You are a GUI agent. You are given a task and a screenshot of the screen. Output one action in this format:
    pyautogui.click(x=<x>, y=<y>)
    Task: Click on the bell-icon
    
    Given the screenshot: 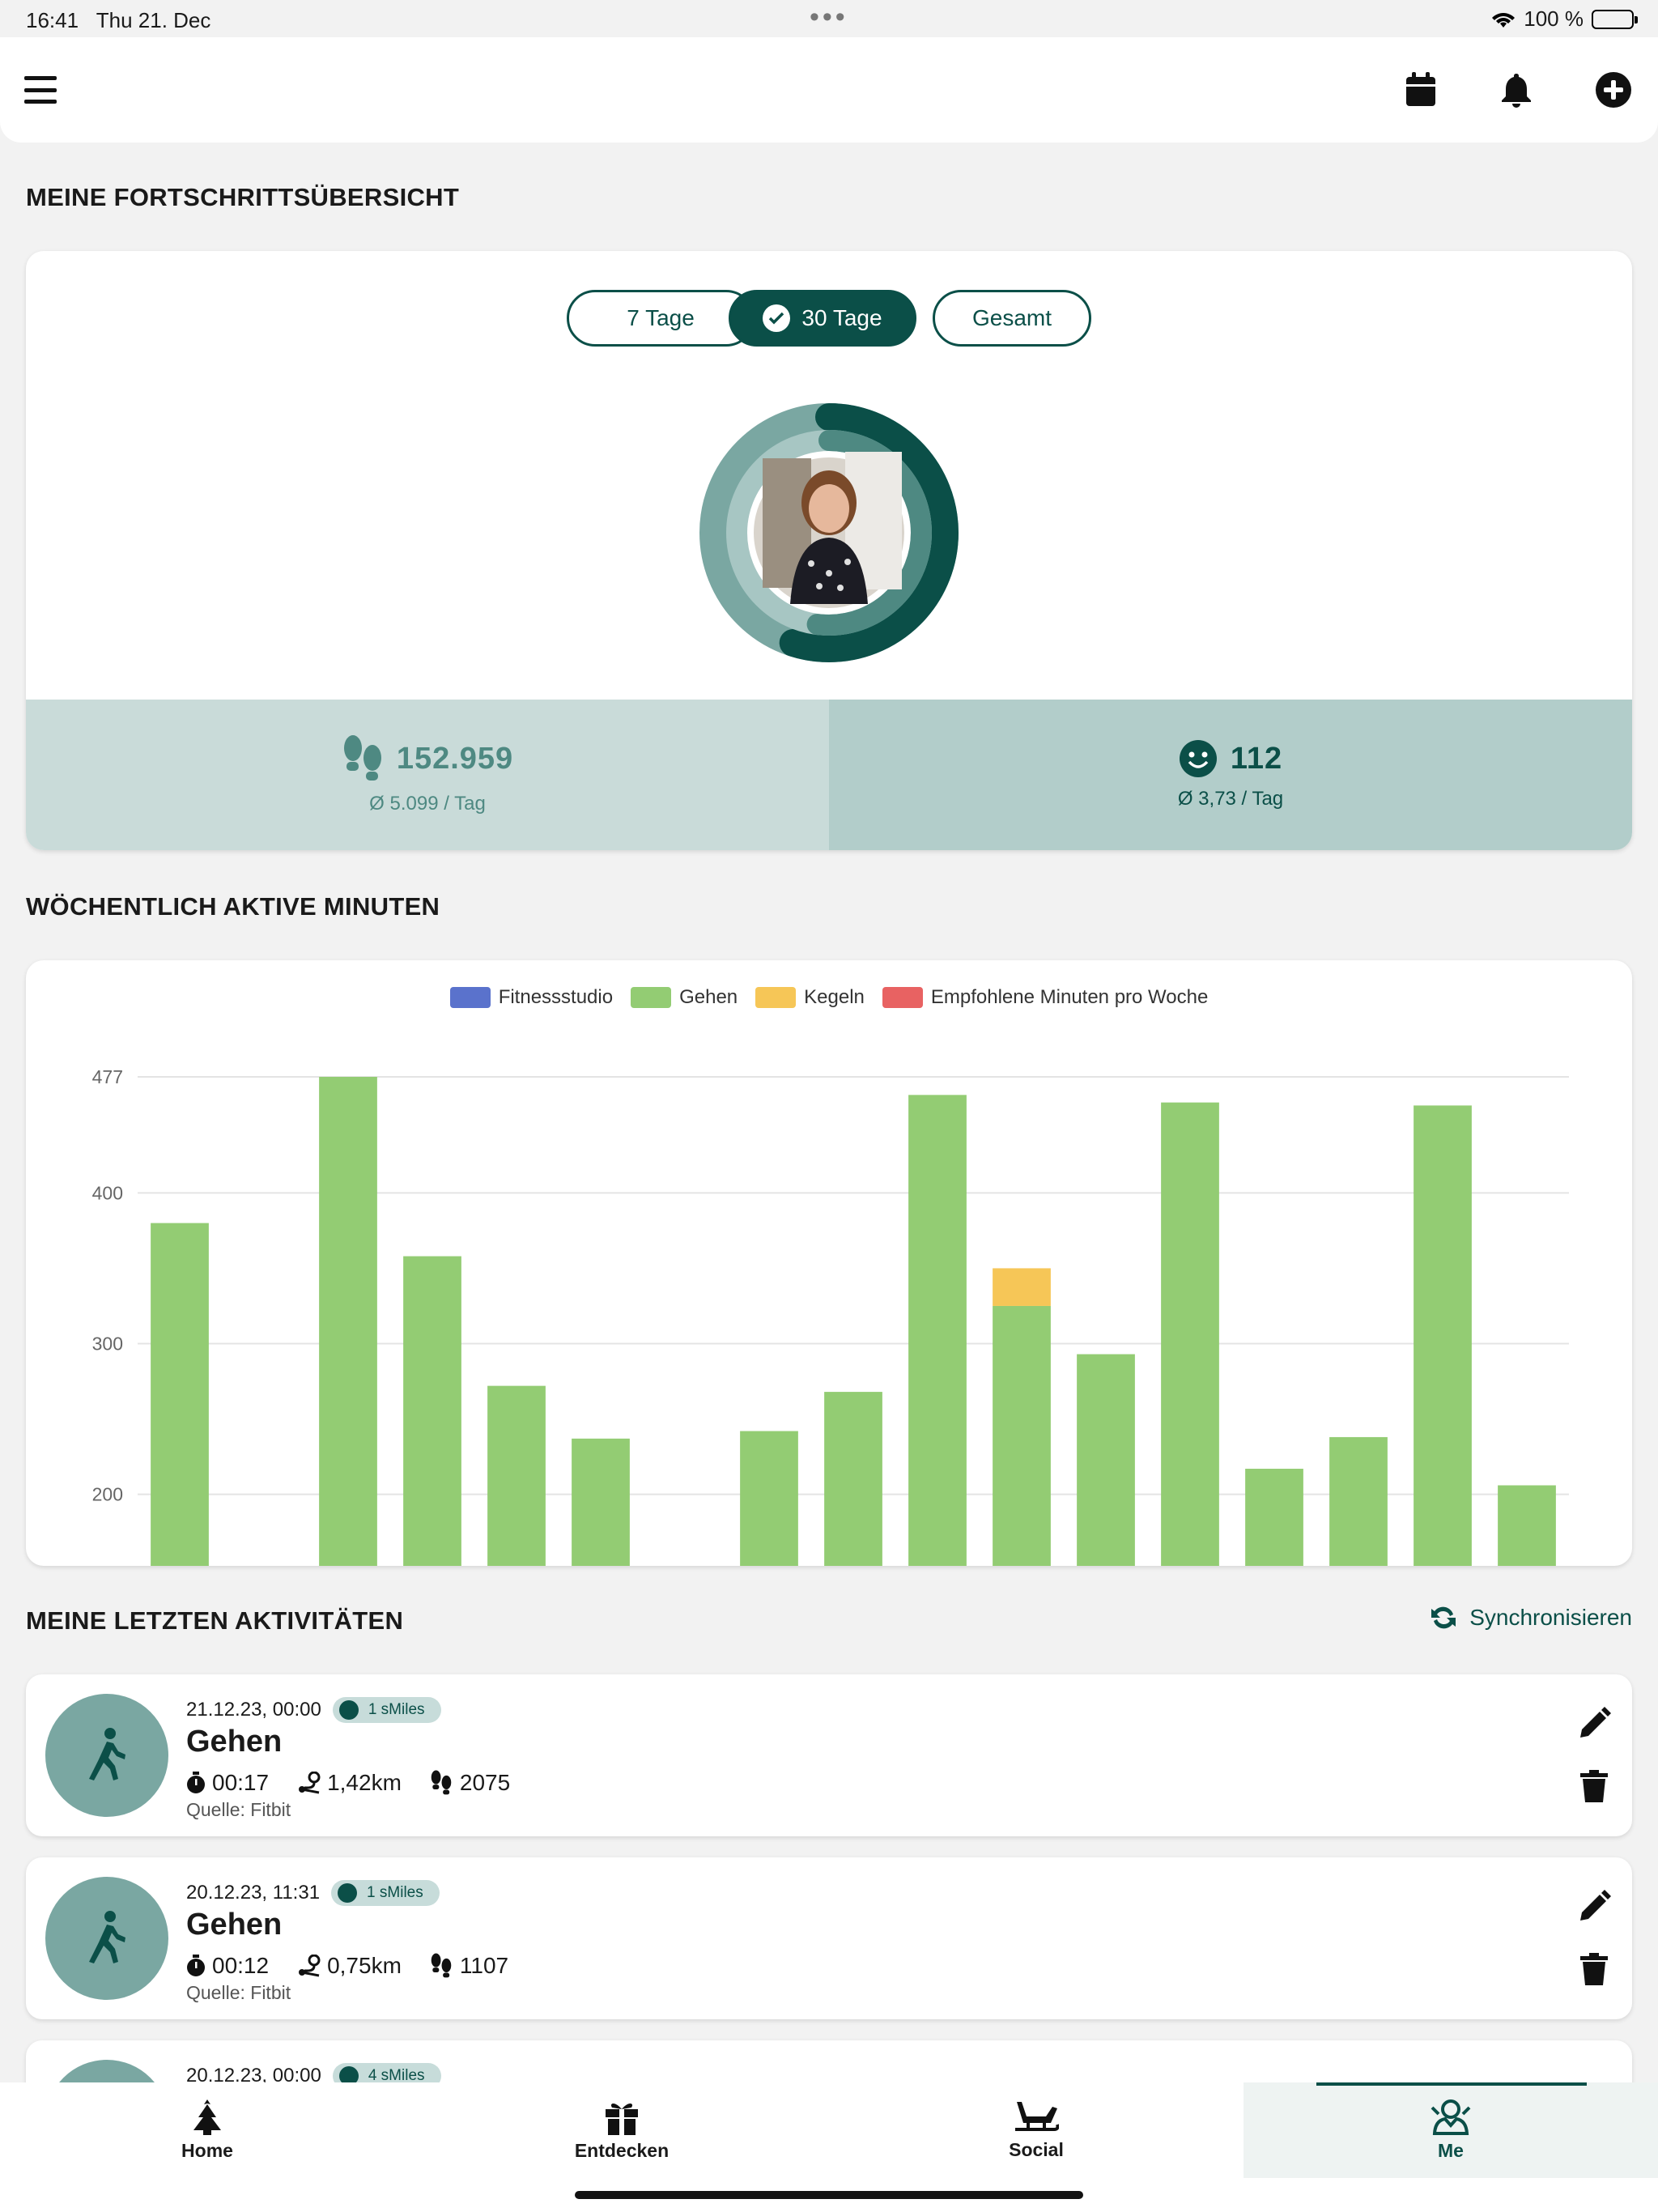 What is the action you would take?
    pyautogui.click(x=1516, y=90)
    